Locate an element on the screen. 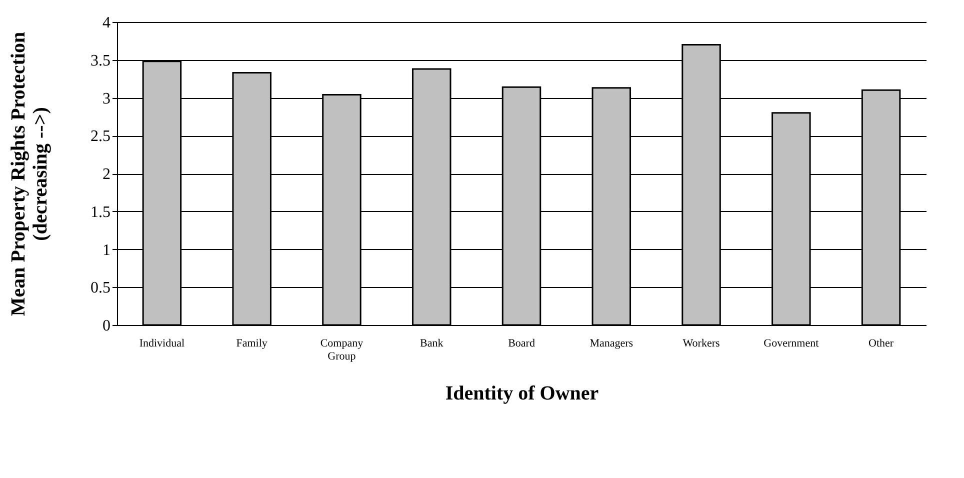 The width and height of the screenshot is (964, 478). y-tick-label: 0 is located at coordinates (106, 326).